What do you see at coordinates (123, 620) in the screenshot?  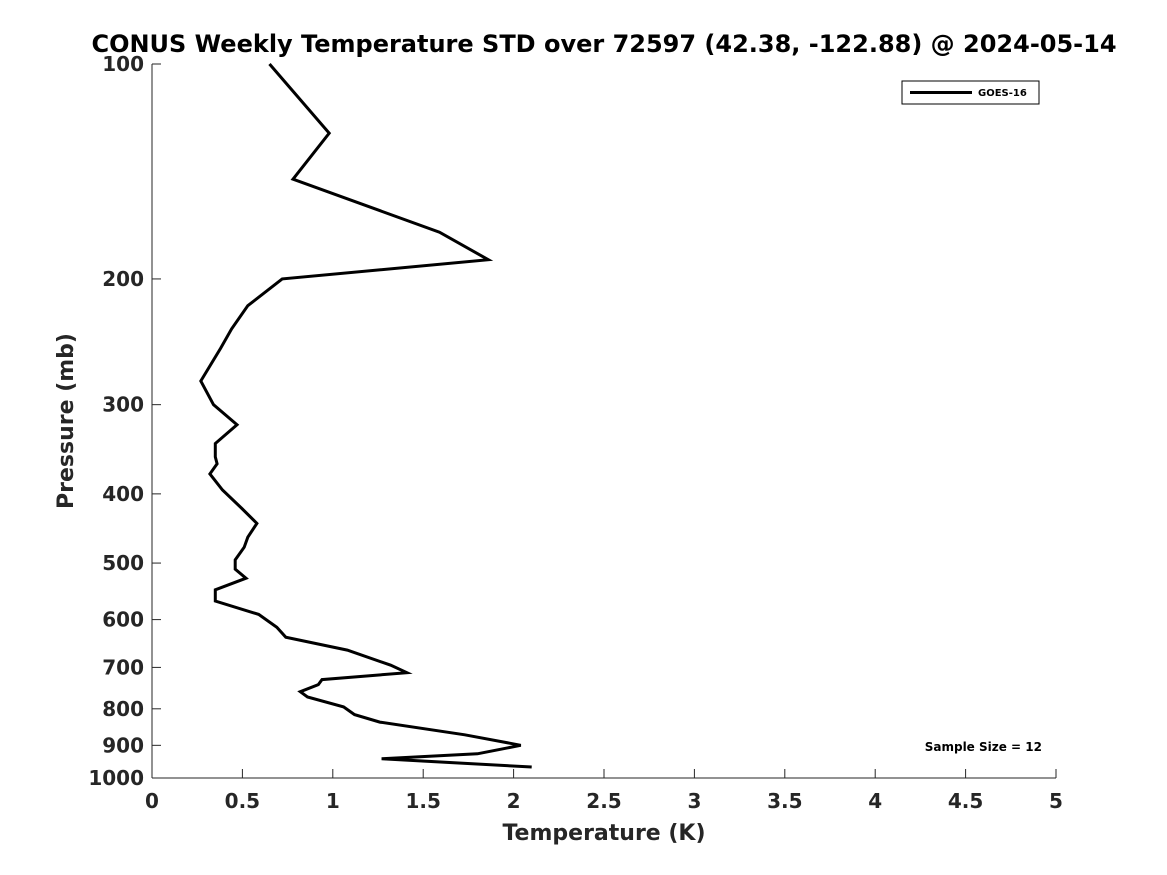 I see `y-tick-label: 600` at bounding box center [123, 620].